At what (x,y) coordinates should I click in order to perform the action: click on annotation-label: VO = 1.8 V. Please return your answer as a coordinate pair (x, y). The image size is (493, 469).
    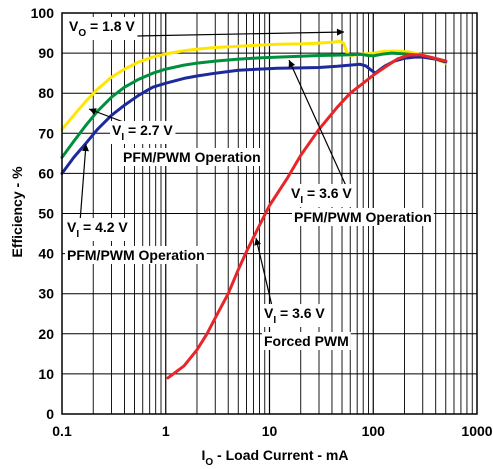
    Looking at the image, I should click on (102, 28).